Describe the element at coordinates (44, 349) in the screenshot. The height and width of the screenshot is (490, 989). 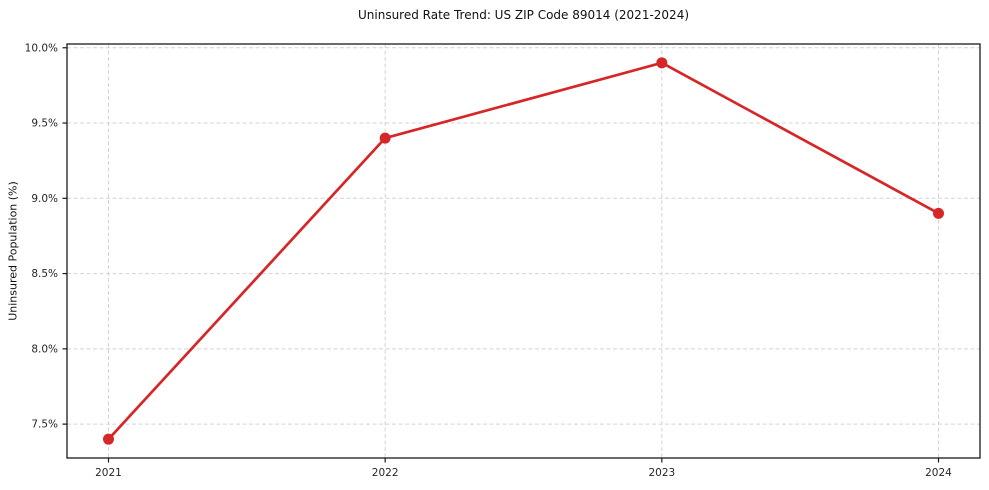
I see `y-tick-label: 8.0%` at that location.